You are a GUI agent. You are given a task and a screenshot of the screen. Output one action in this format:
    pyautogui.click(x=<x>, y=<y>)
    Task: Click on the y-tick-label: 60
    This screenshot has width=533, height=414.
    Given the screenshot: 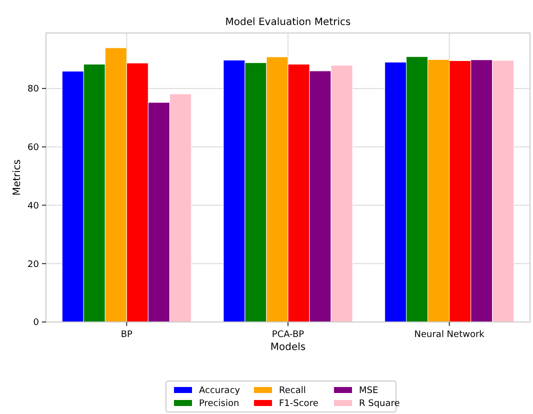 What is the action you would take?
    pyautogui.click(x=34, y=148)
    